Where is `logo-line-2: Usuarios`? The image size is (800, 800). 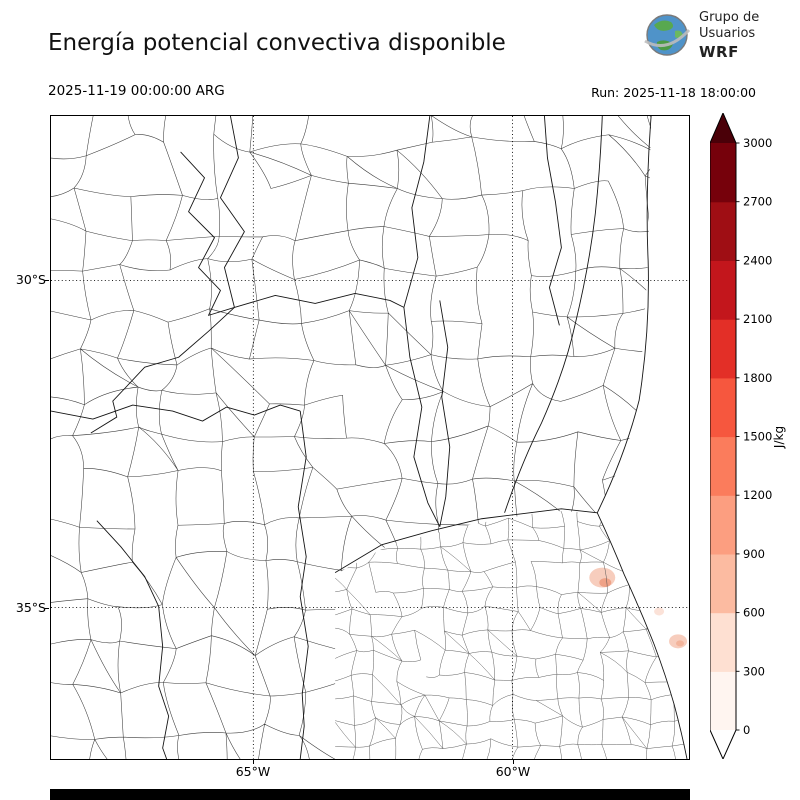
logo-line-2: Usuarios is located at coordinates (727, 34).